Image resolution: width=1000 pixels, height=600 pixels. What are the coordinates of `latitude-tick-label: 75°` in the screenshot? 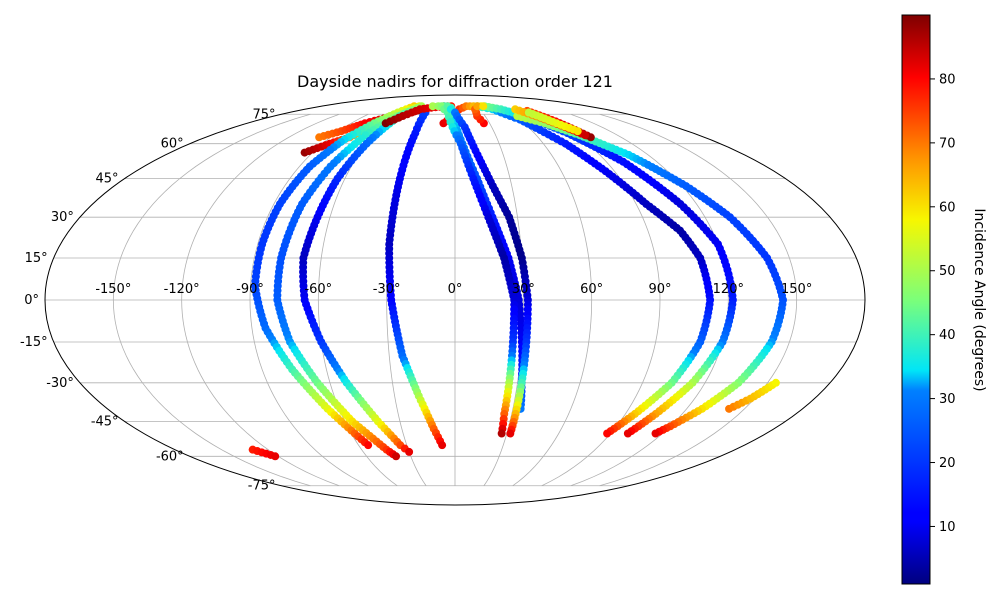 It's located at (263, 114).